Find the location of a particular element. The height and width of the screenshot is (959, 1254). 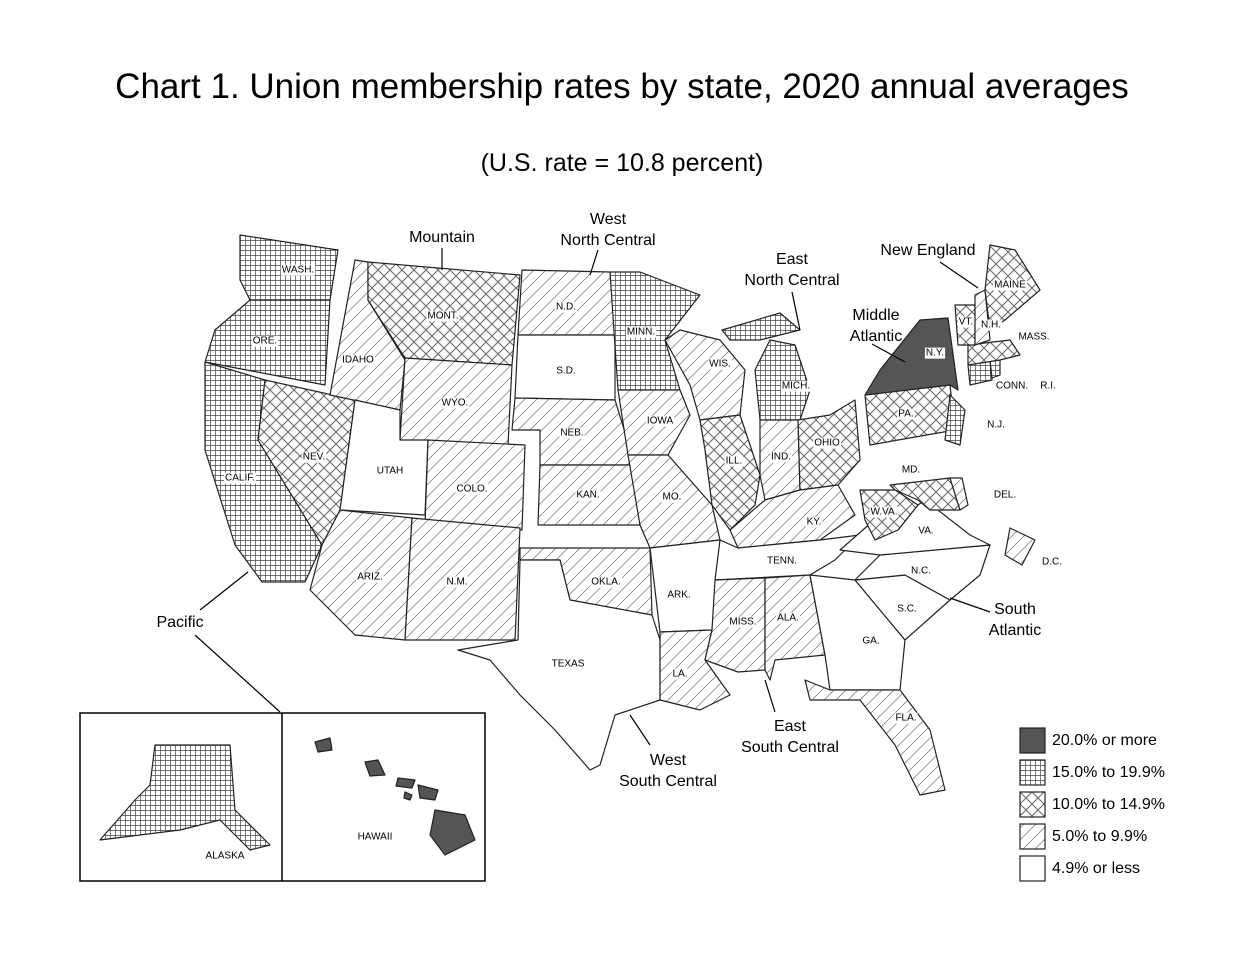

state-label: OHIO is located at coordinates (827, 443).